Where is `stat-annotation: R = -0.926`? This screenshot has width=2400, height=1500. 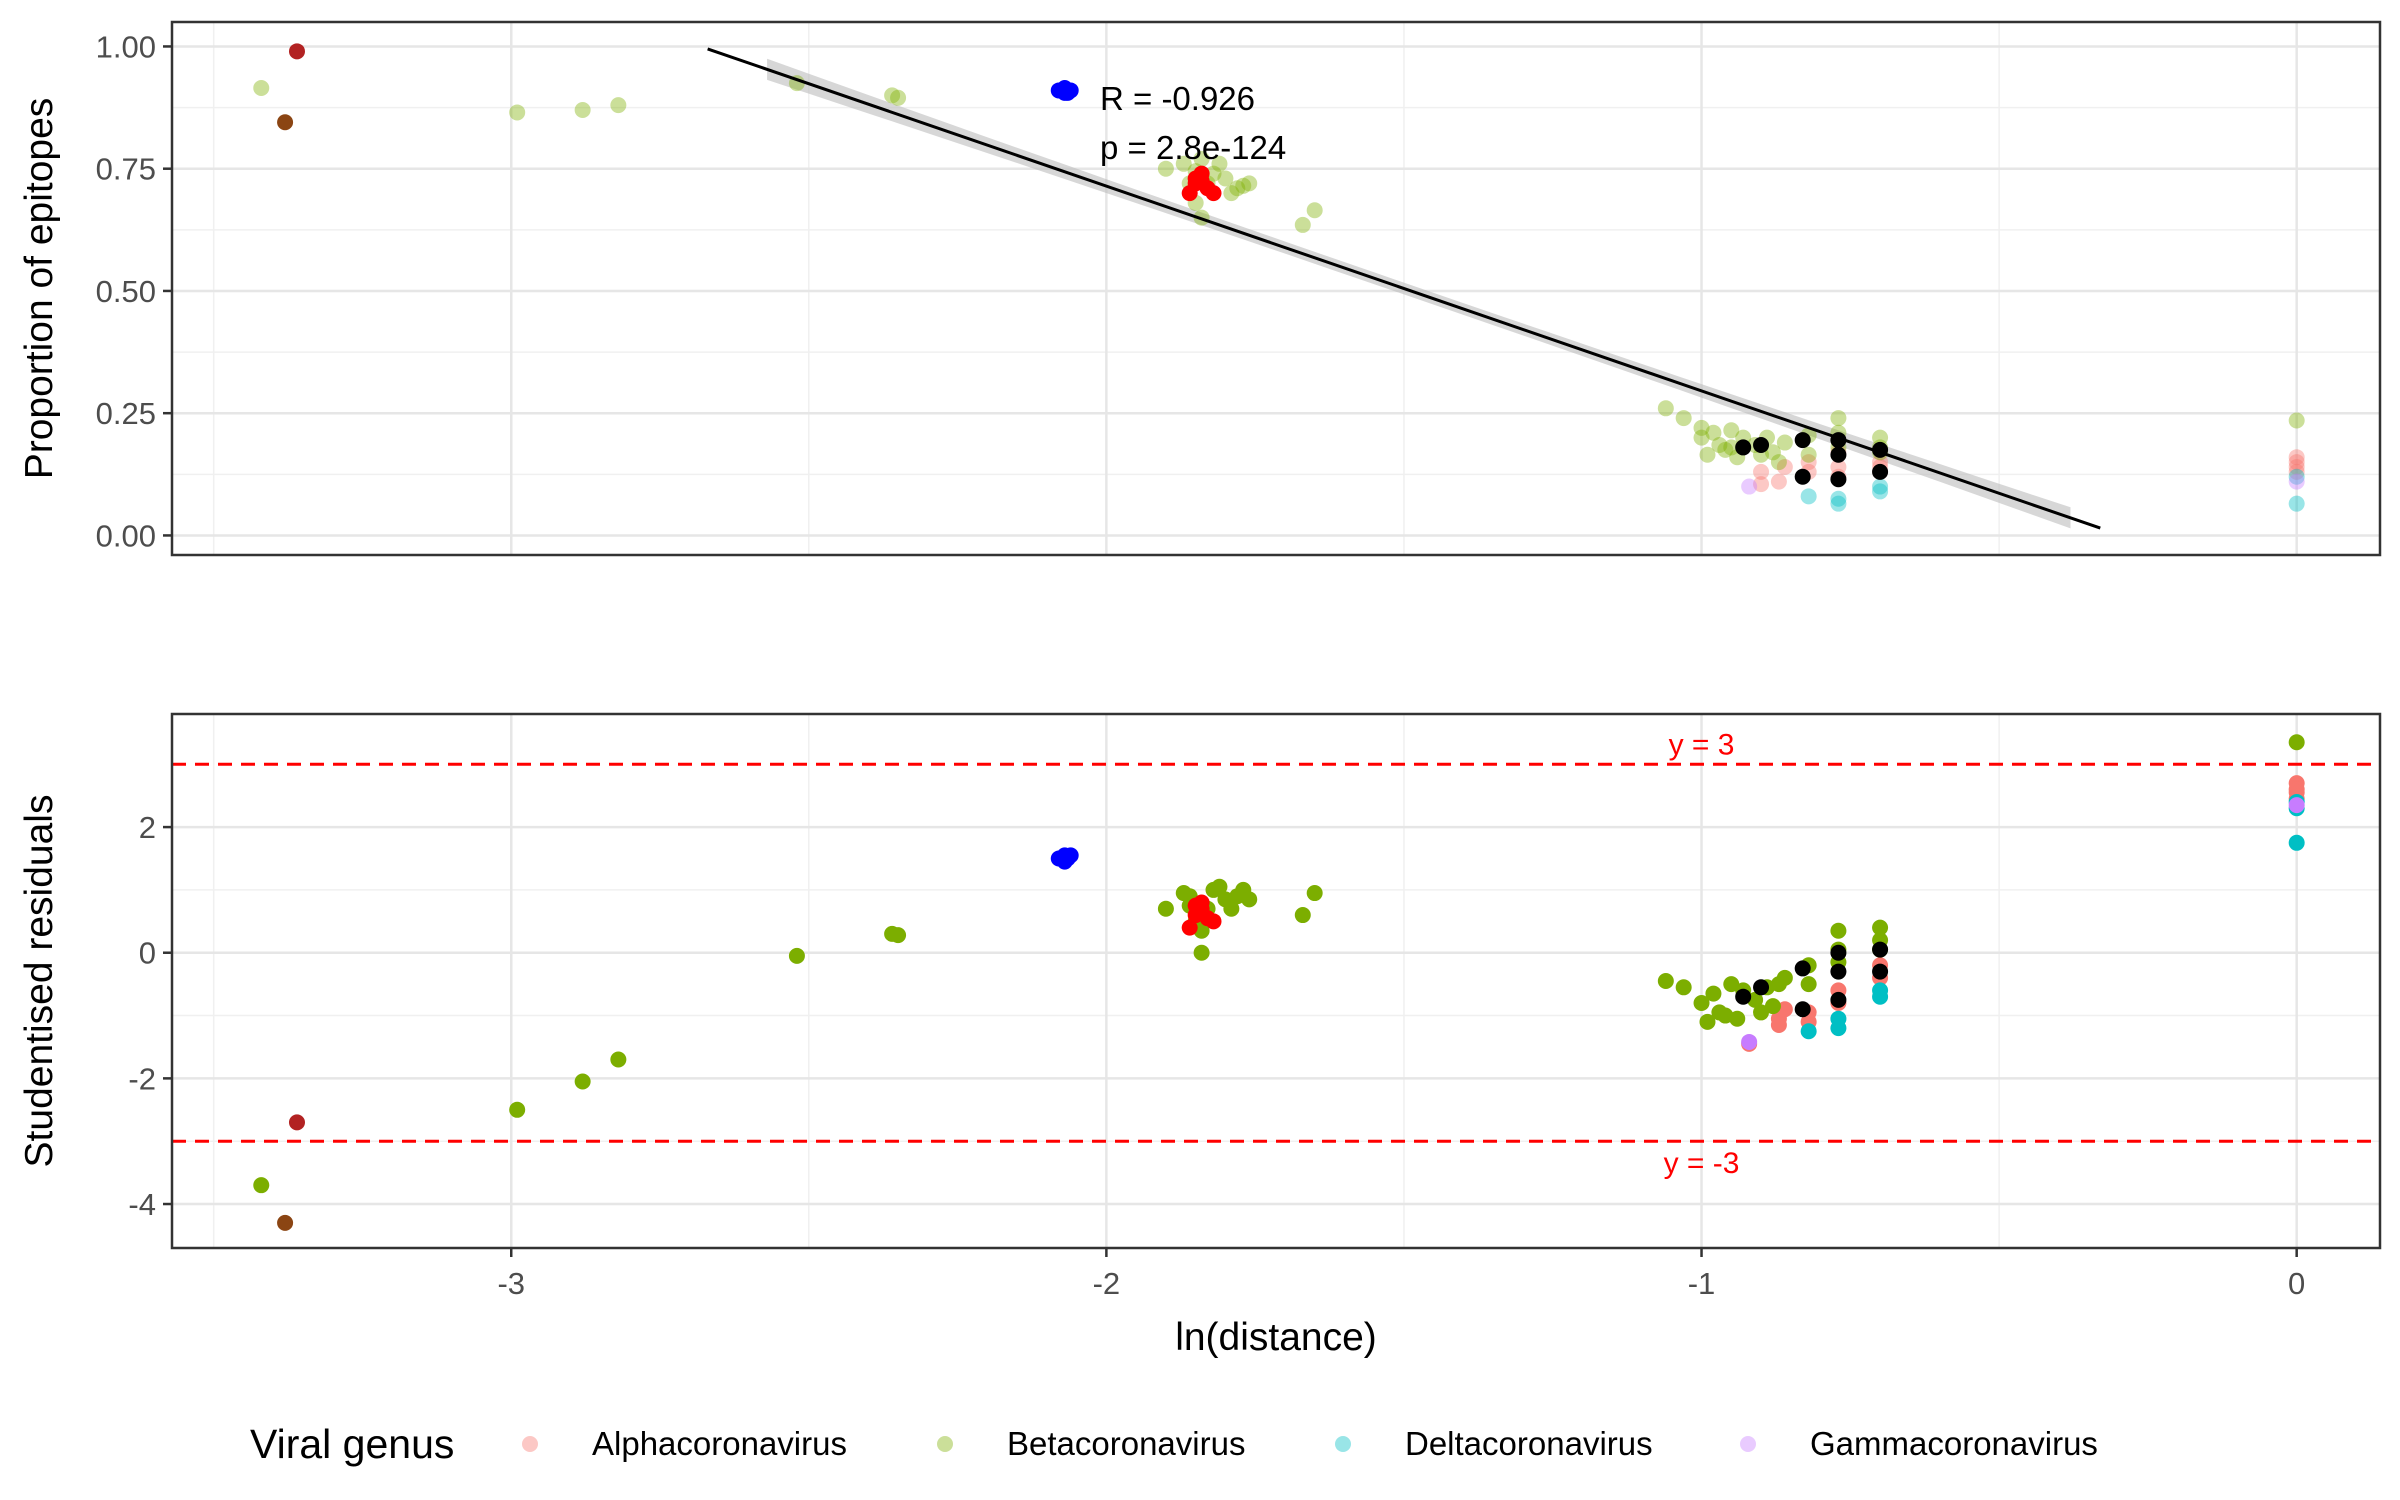
stat-annotation: R = -0.926 is located at coordinates (1177, 98).